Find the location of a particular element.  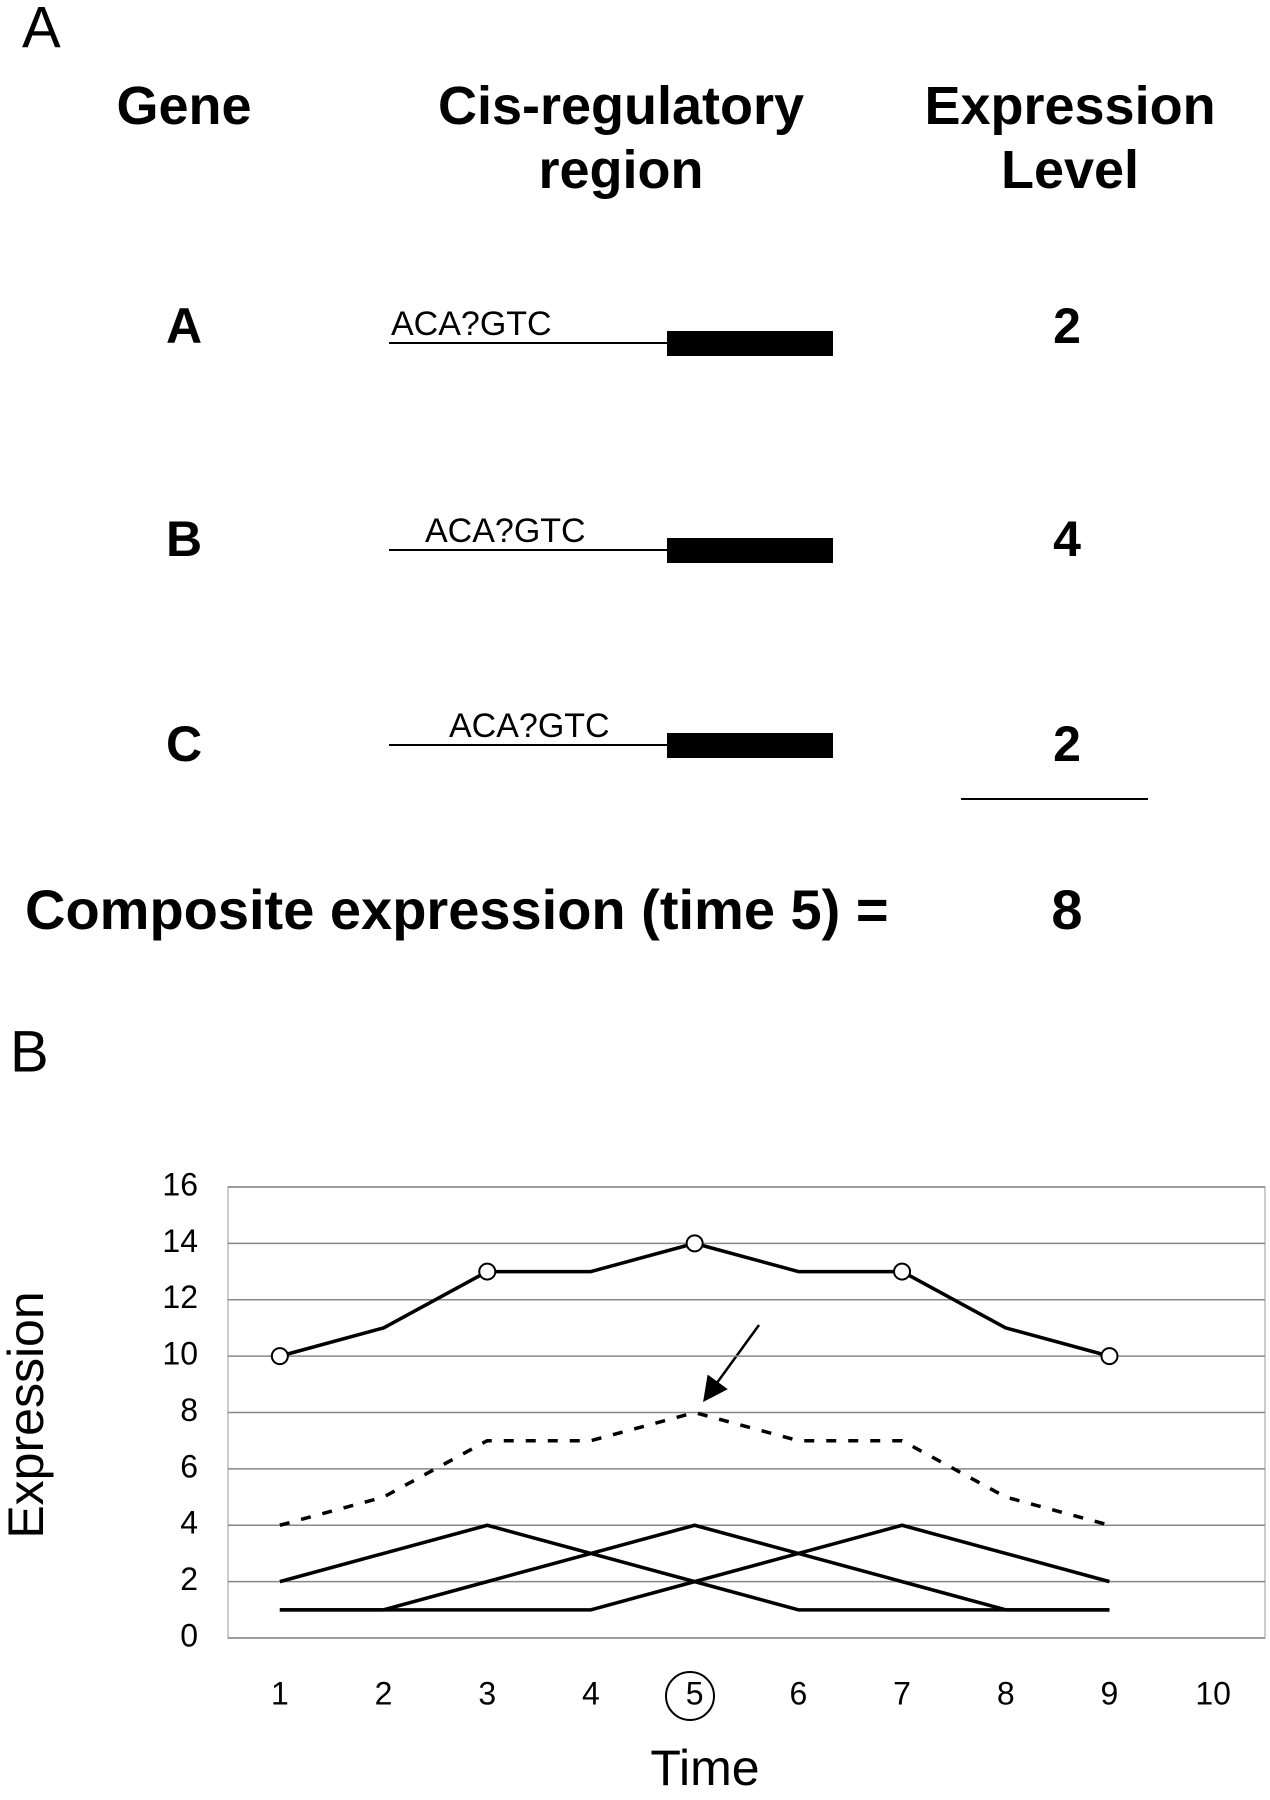

x-tick-label: 7 is located at coordinates (902, 1693).